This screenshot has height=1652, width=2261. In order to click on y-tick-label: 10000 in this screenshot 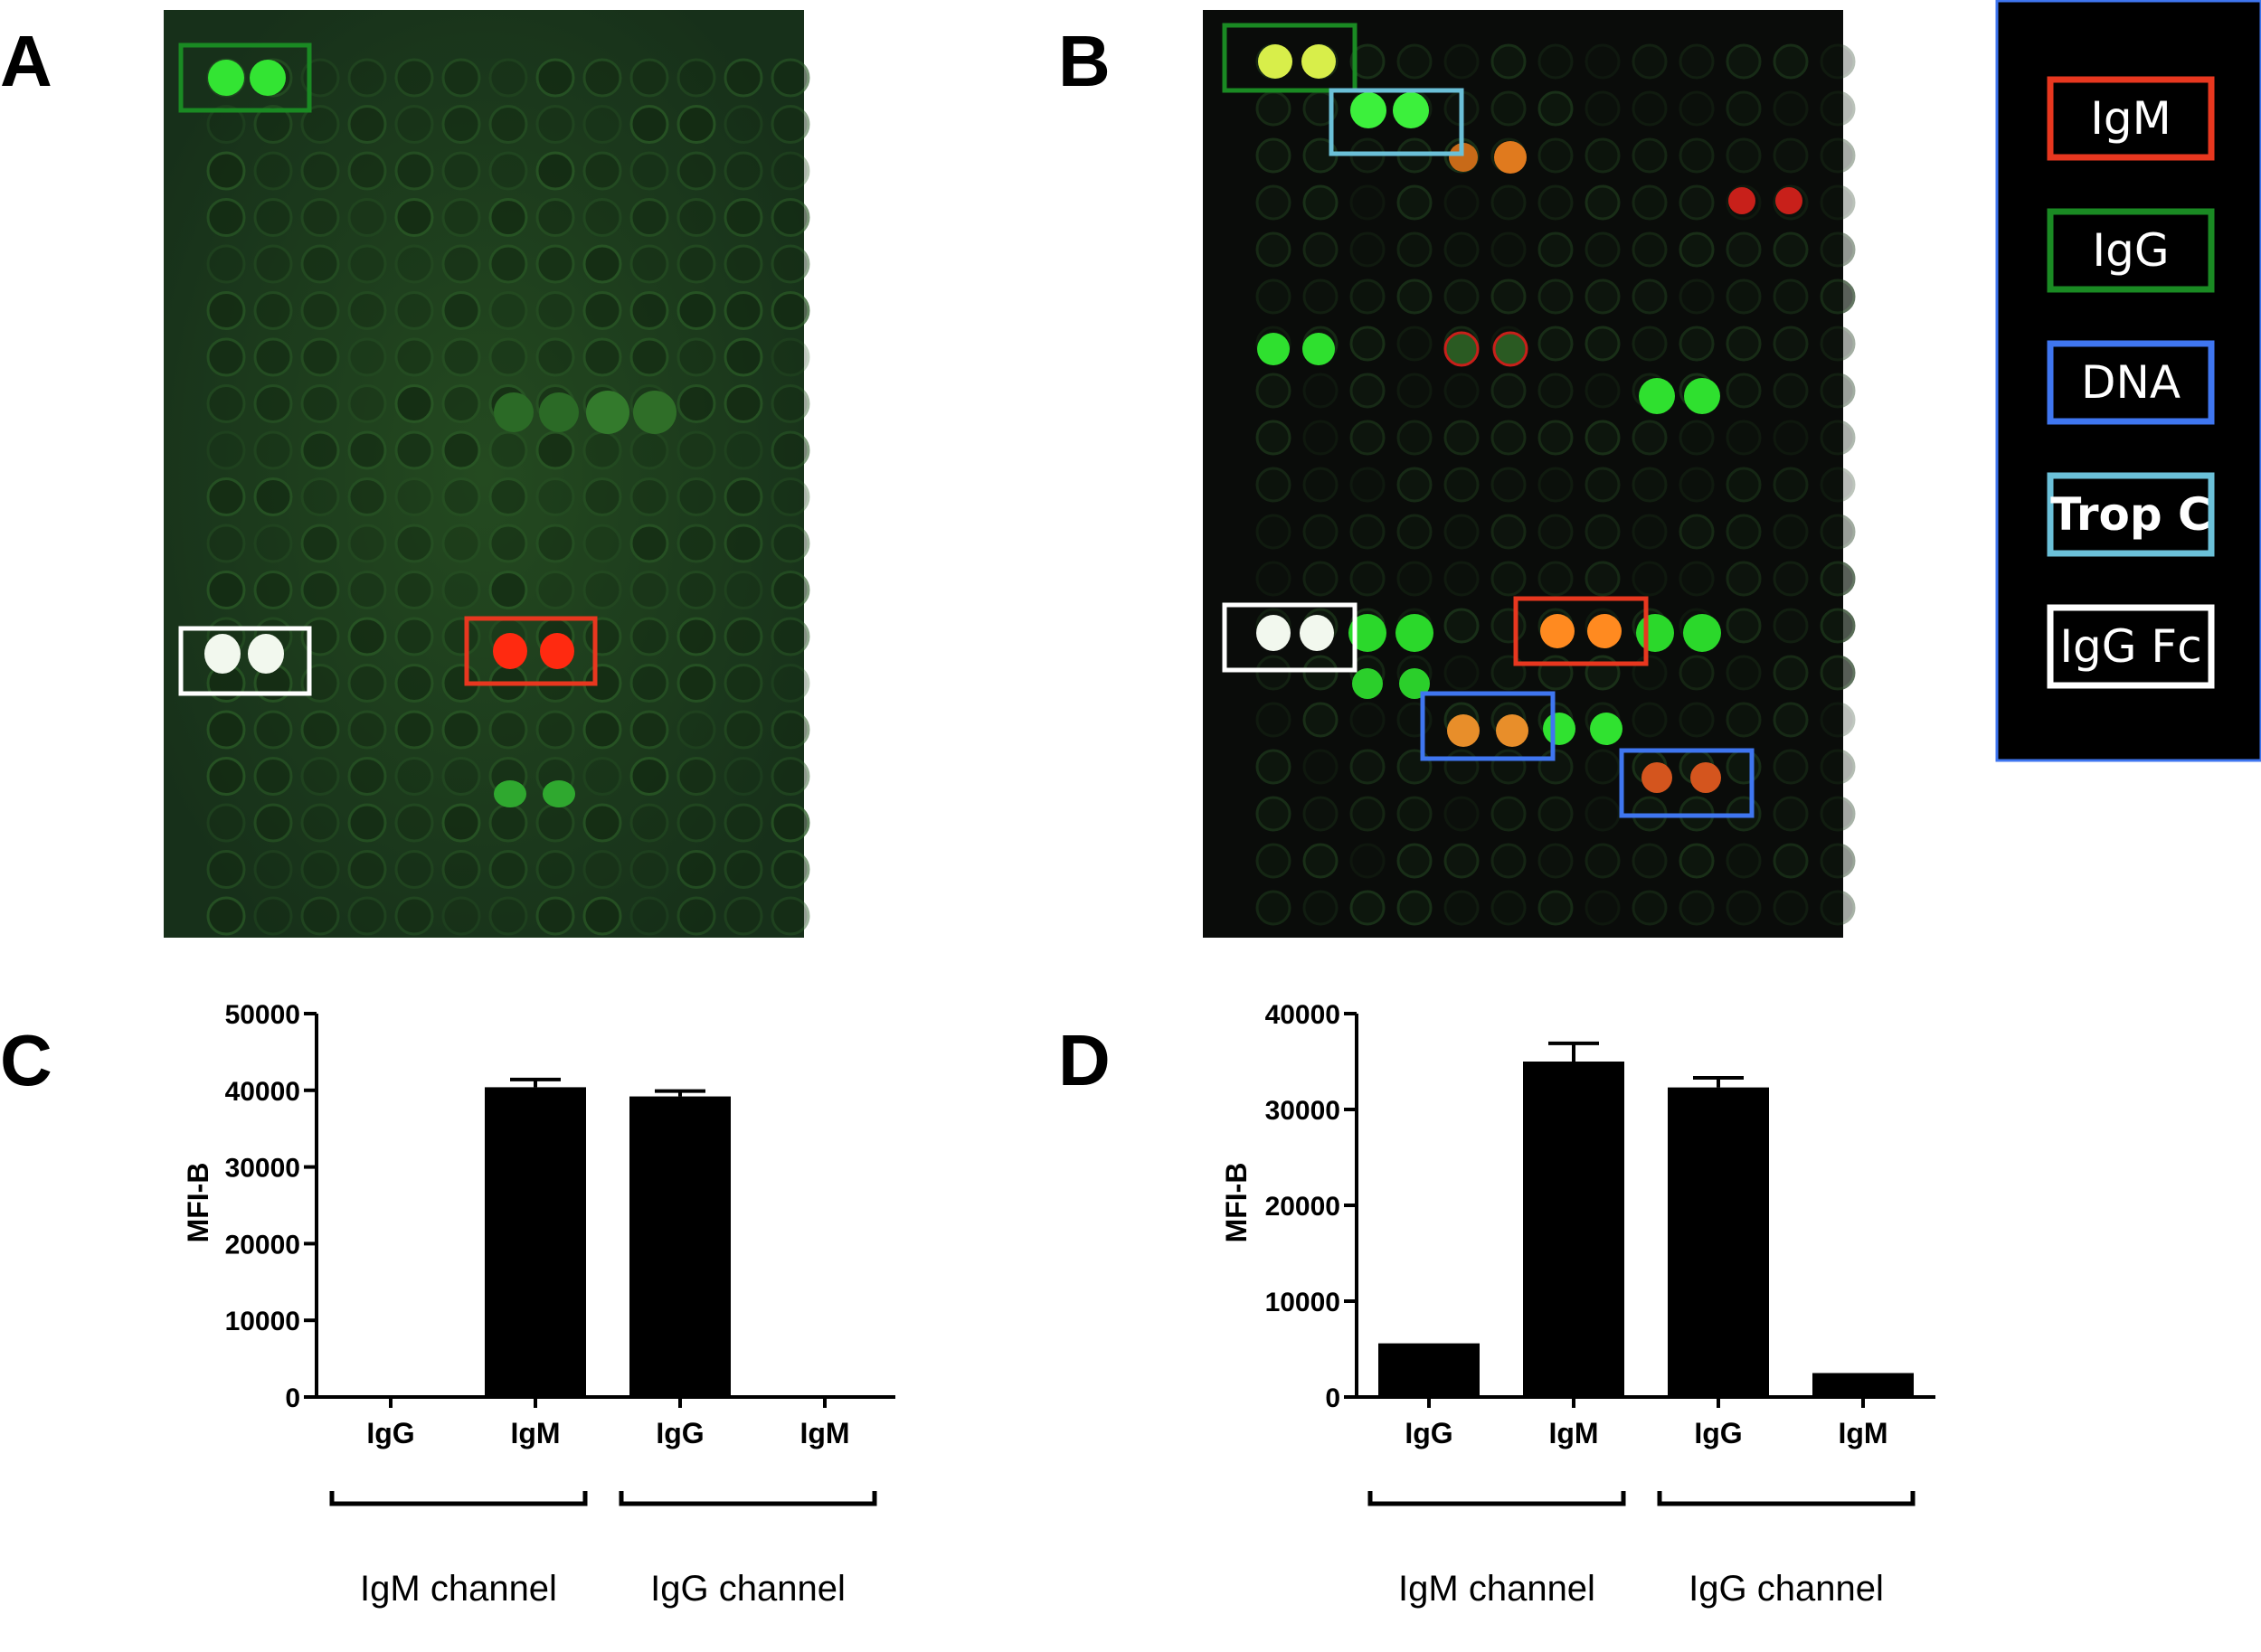, I will do `click(262, 1321)`.